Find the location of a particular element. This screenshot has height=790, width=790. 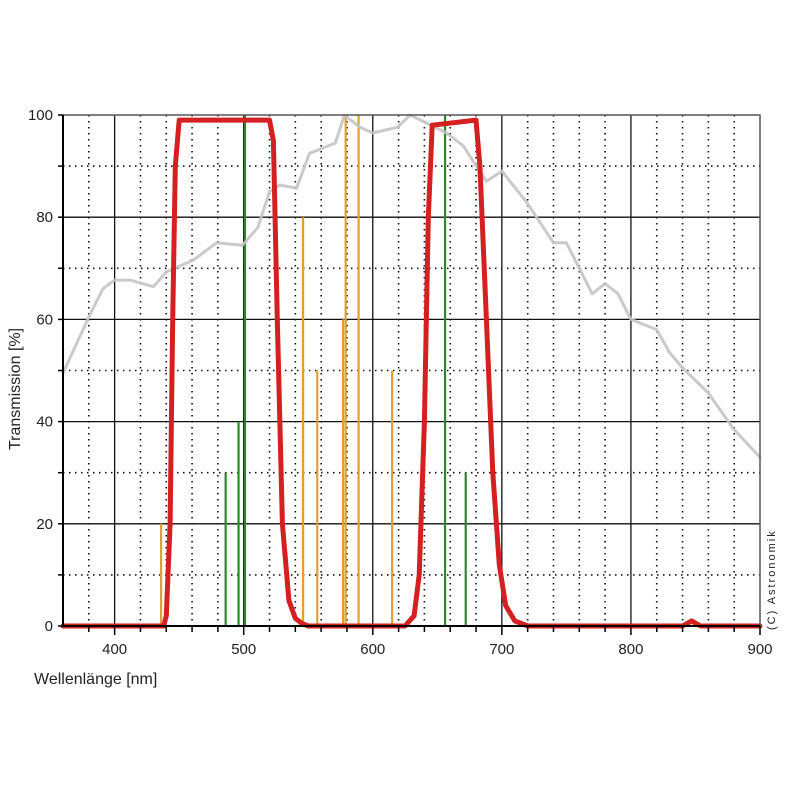

x-tick-label: 400 is located at coordinates (114, 649).